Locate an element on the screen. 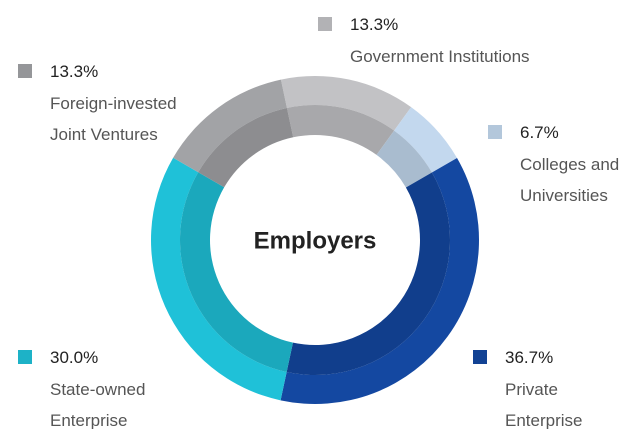  legend-item: 6.7% Colleges and Universities is located at coordinates (562, 167).